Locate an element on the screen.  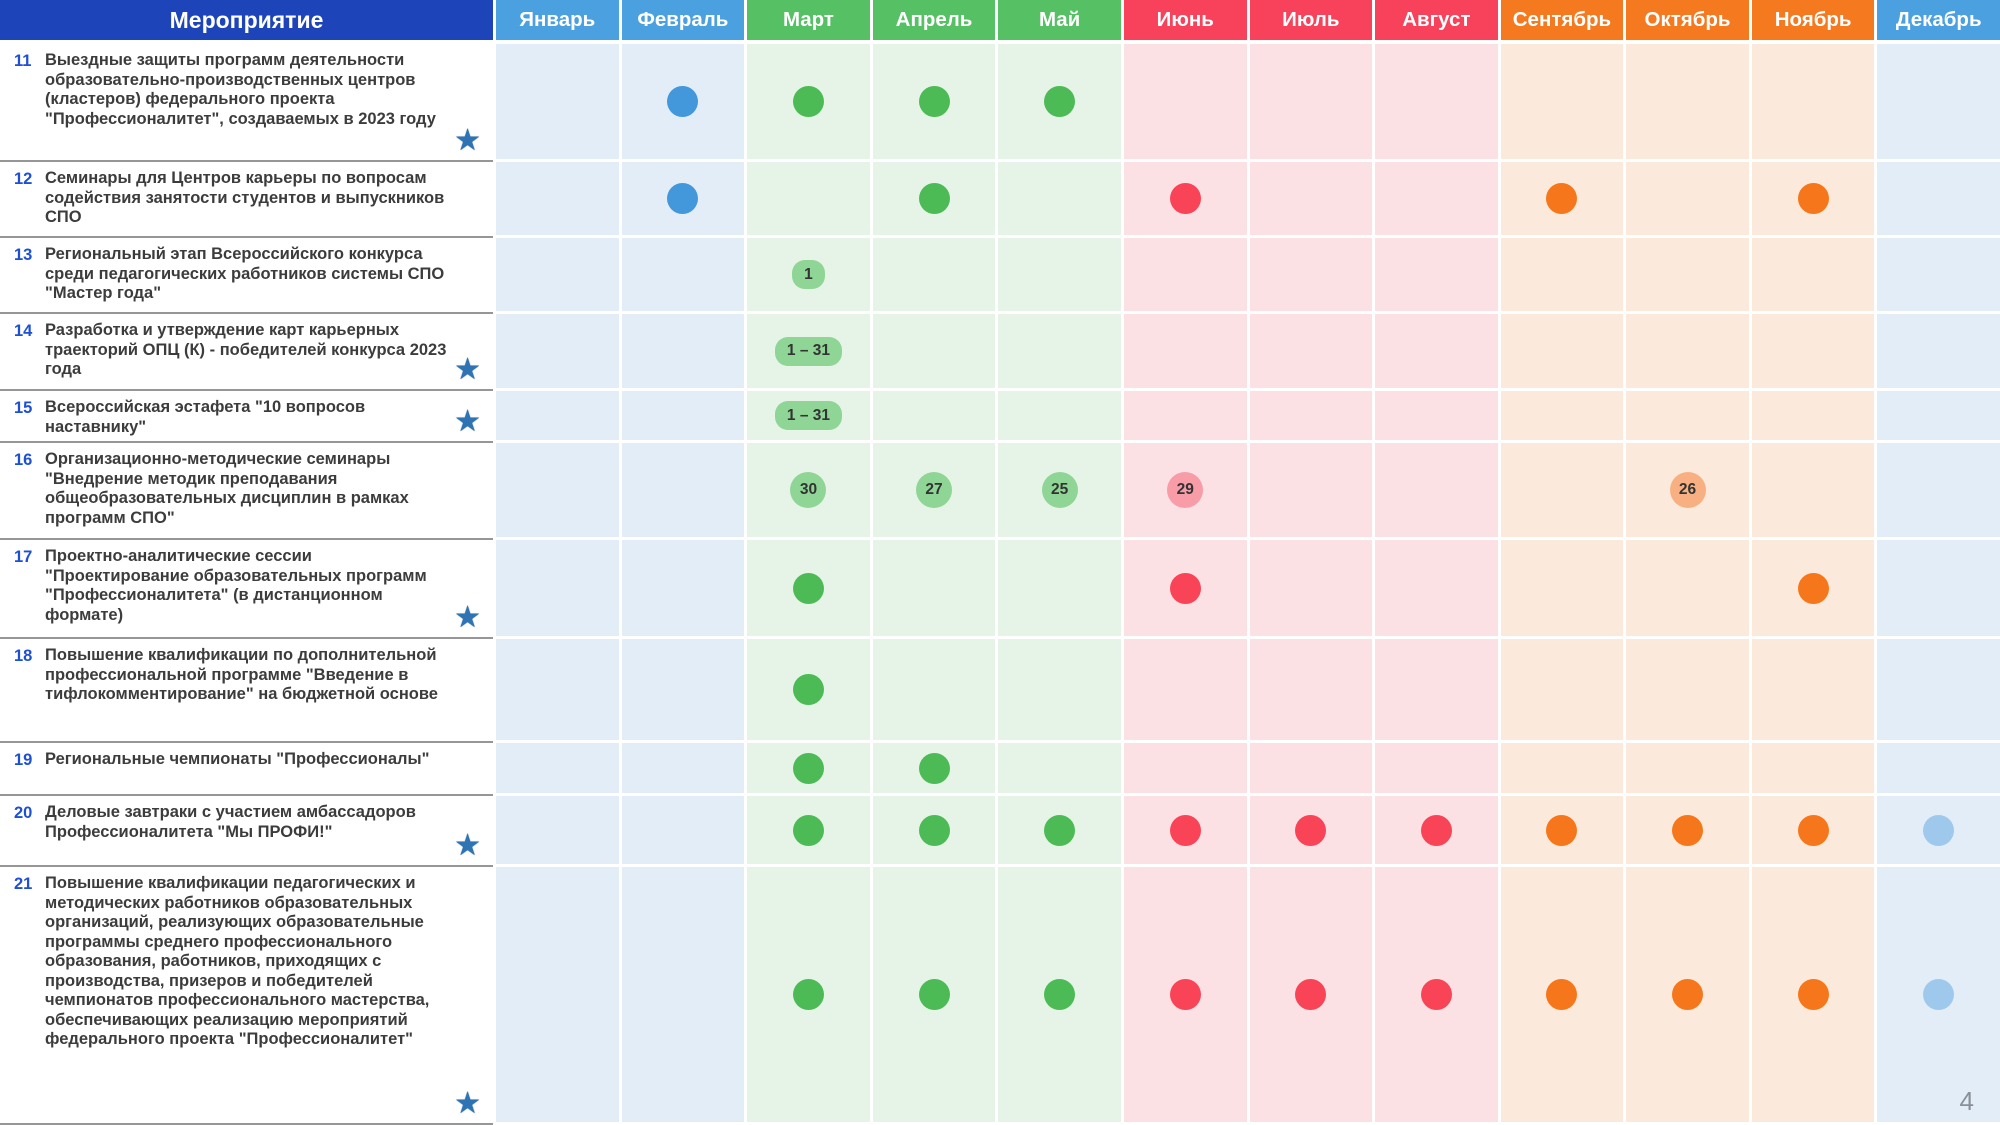
cell-11-сентябрь is located at coordinates (1562, 103).